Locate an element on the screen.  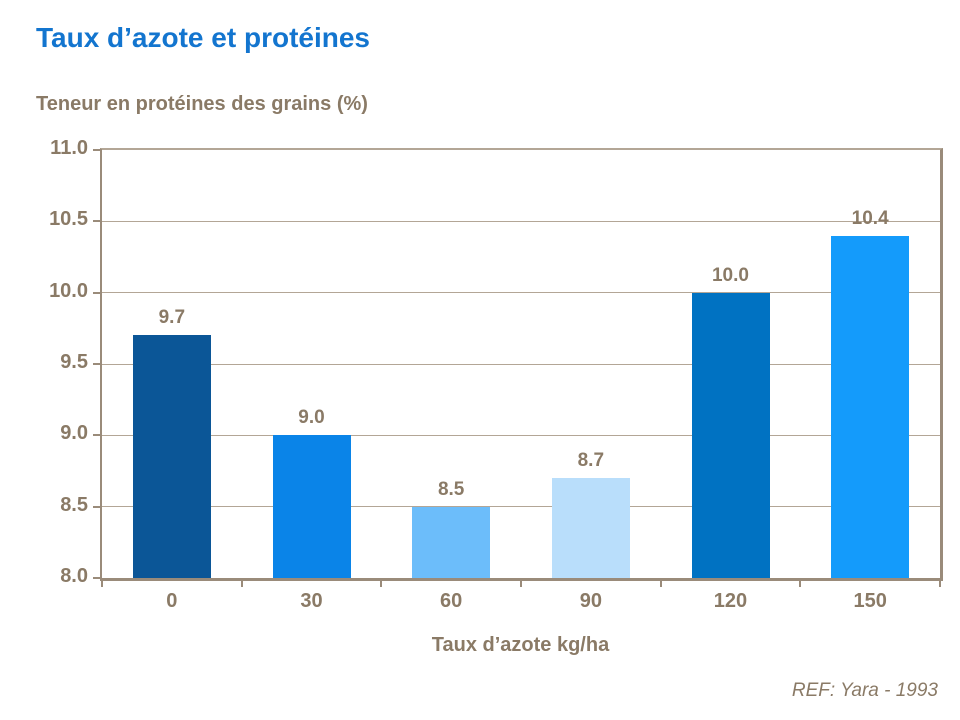
y-axis-tick-label: 10.5 is located at coordinates (68, 219).